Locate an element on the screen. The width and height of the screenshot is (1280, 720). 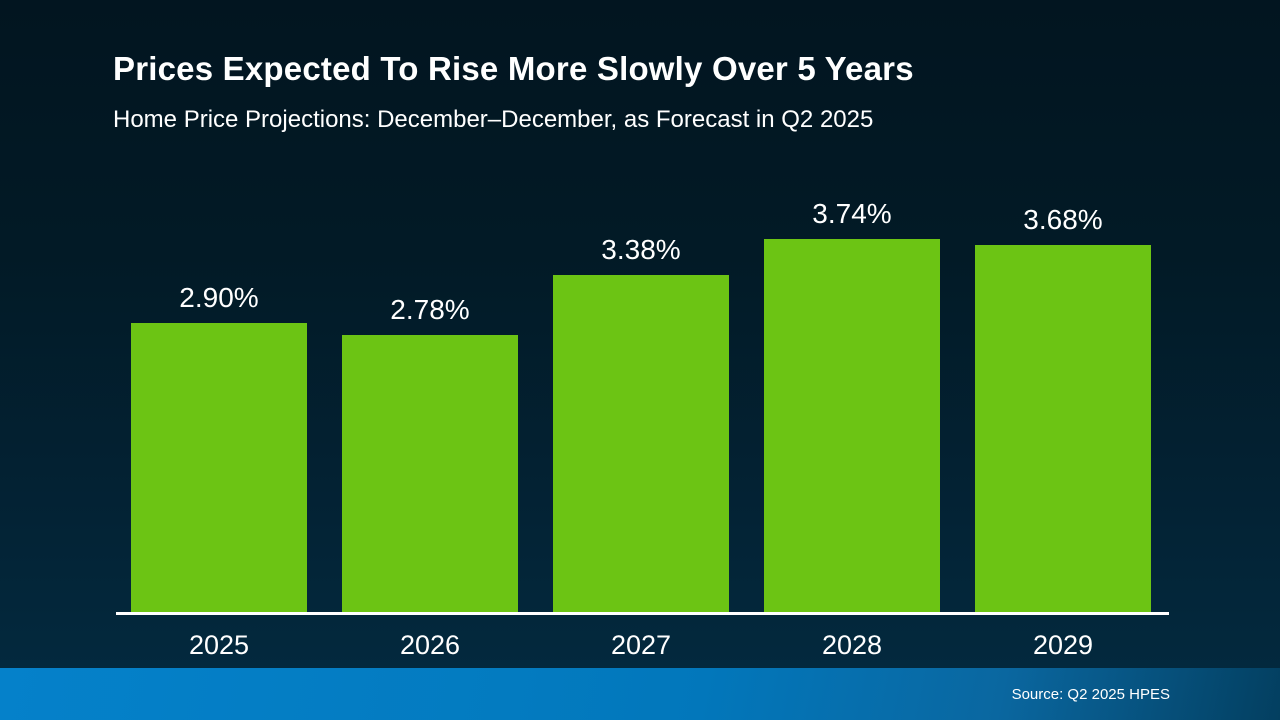
x-axis-label: 2027 is located at coordinates (641, 645).